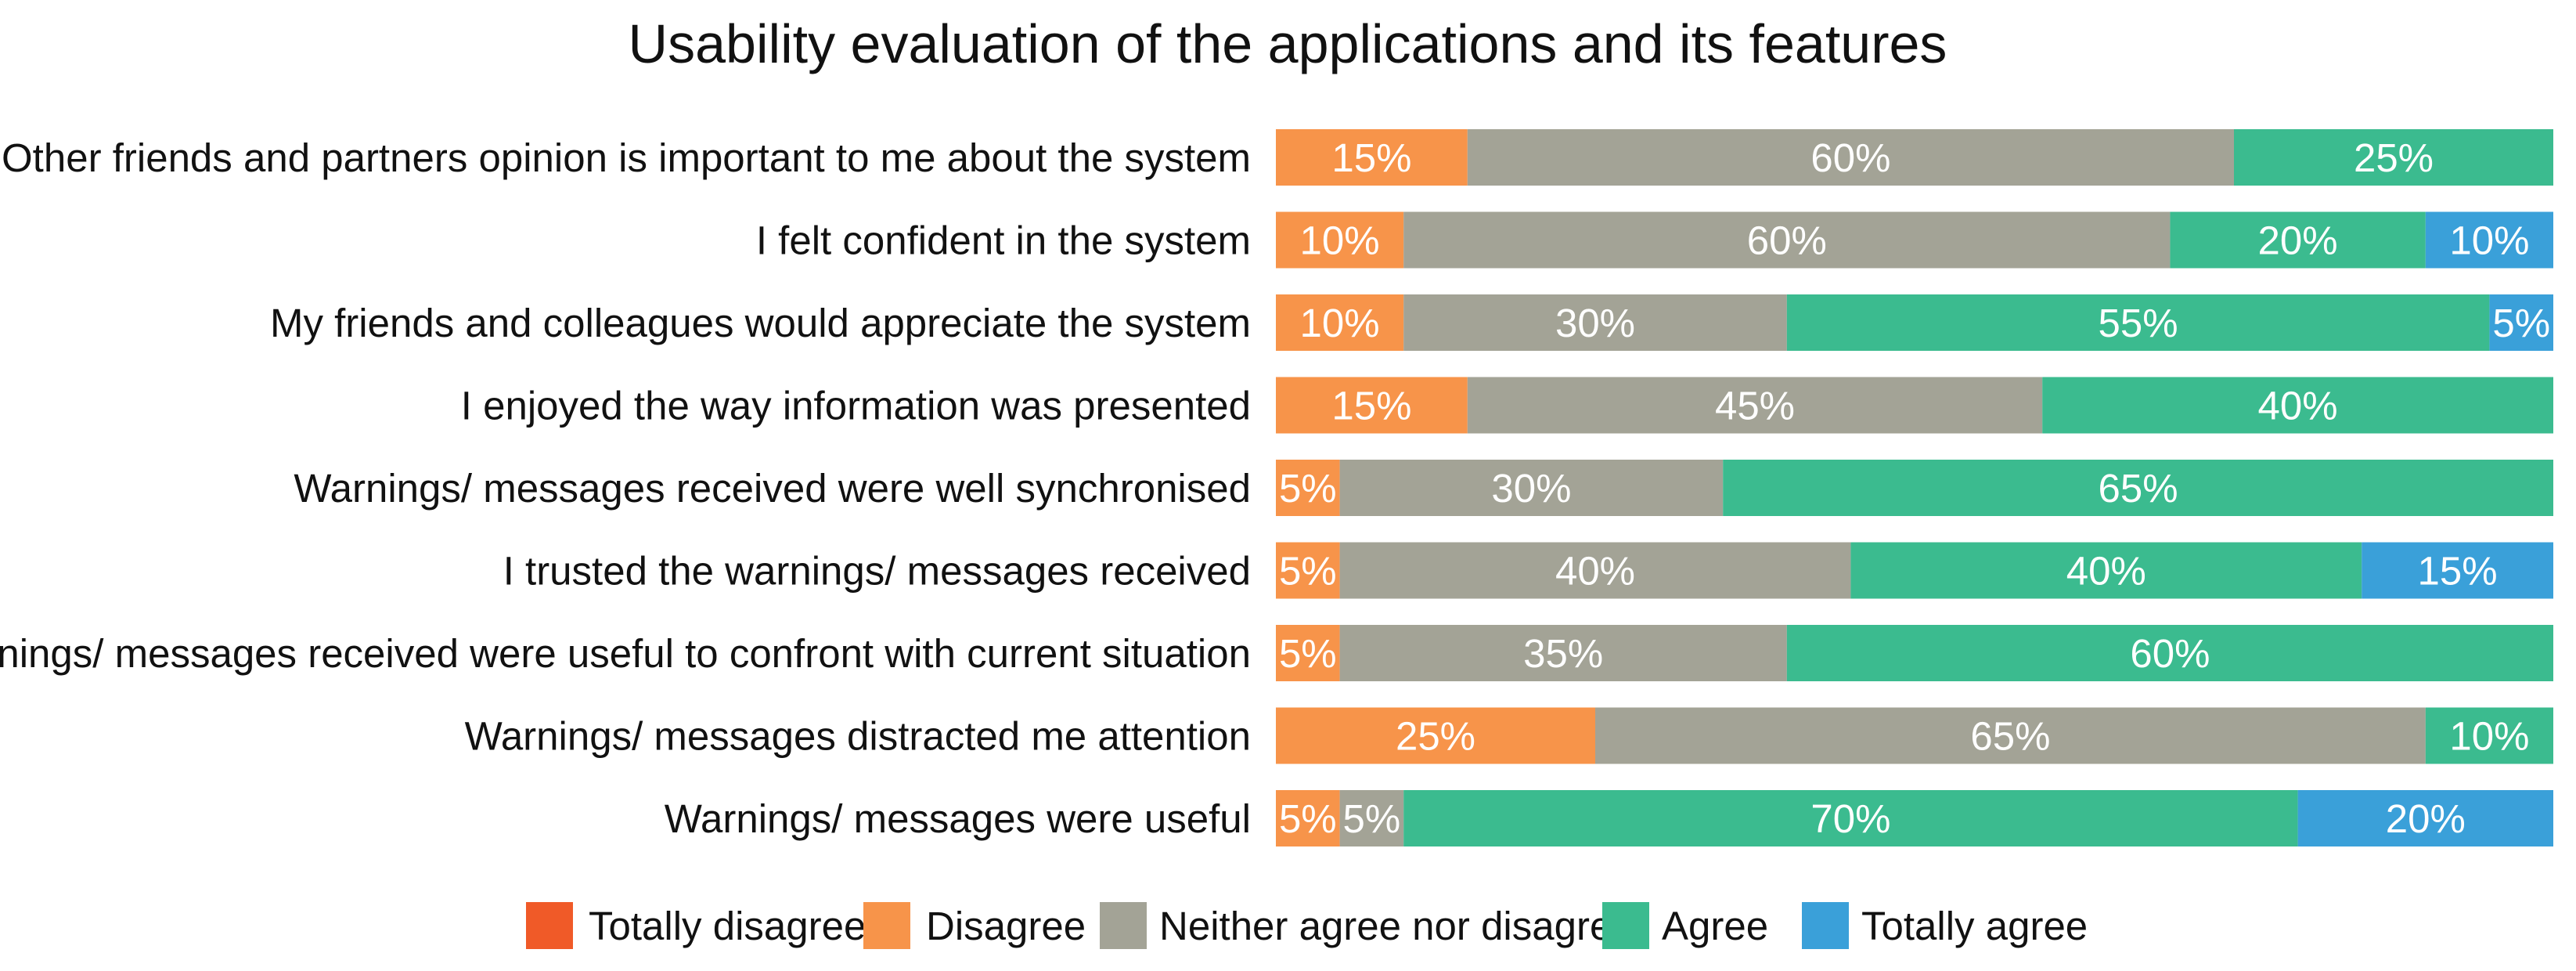 This screenshot has height=971, width=2576. I want to click on bar-value-label: 35%, so click(1563, 653).